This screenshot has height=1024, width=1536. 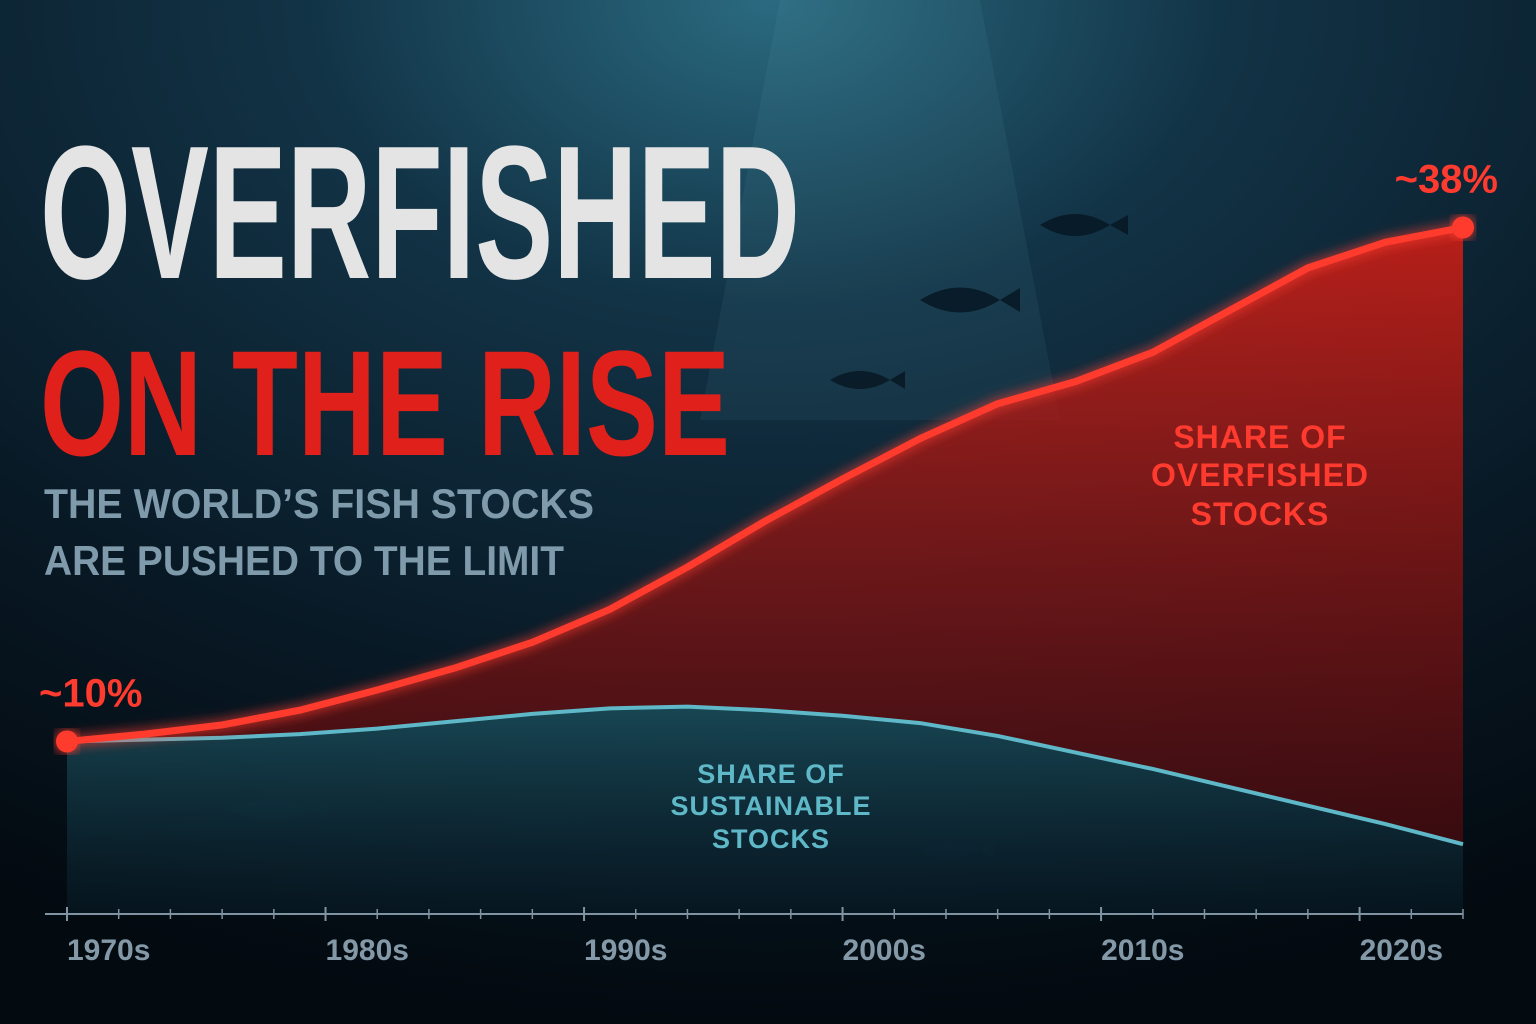 What do you see at coordinates (304, 560) in the screenshot?
I see `subtitle: ARE PUSHED TO THE LIMIT` at bounding box center [304, 560].